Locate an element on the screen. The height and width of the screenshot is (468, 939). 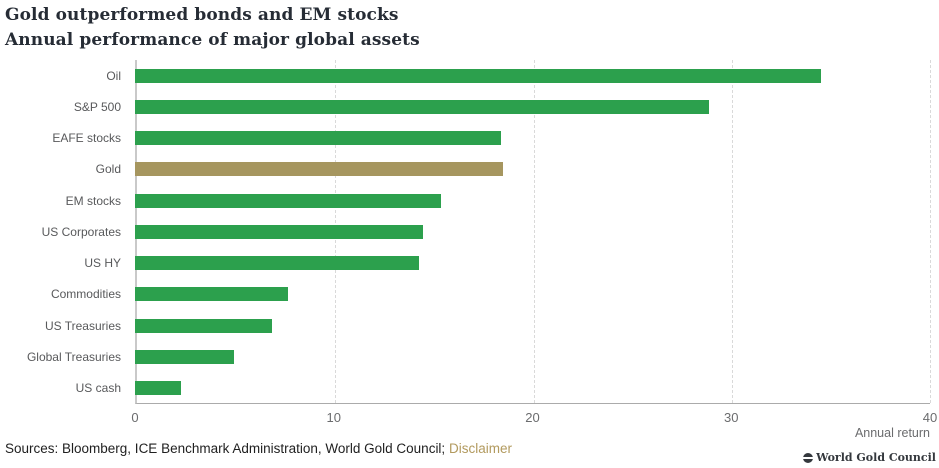
x-tick-0: 0 is located at coordinates (135, 417).